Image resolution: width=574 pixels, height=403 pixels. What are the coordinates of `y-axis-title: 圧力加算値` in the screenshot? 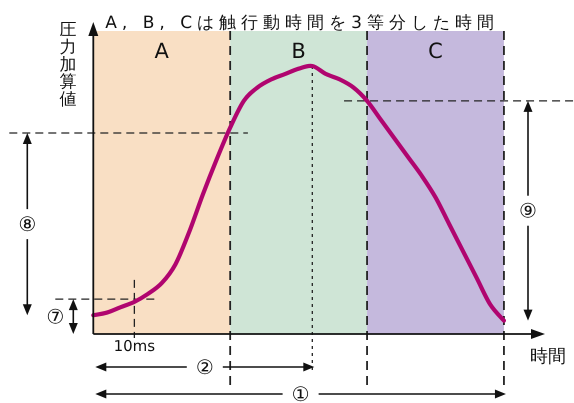 It's located at (68, 65).